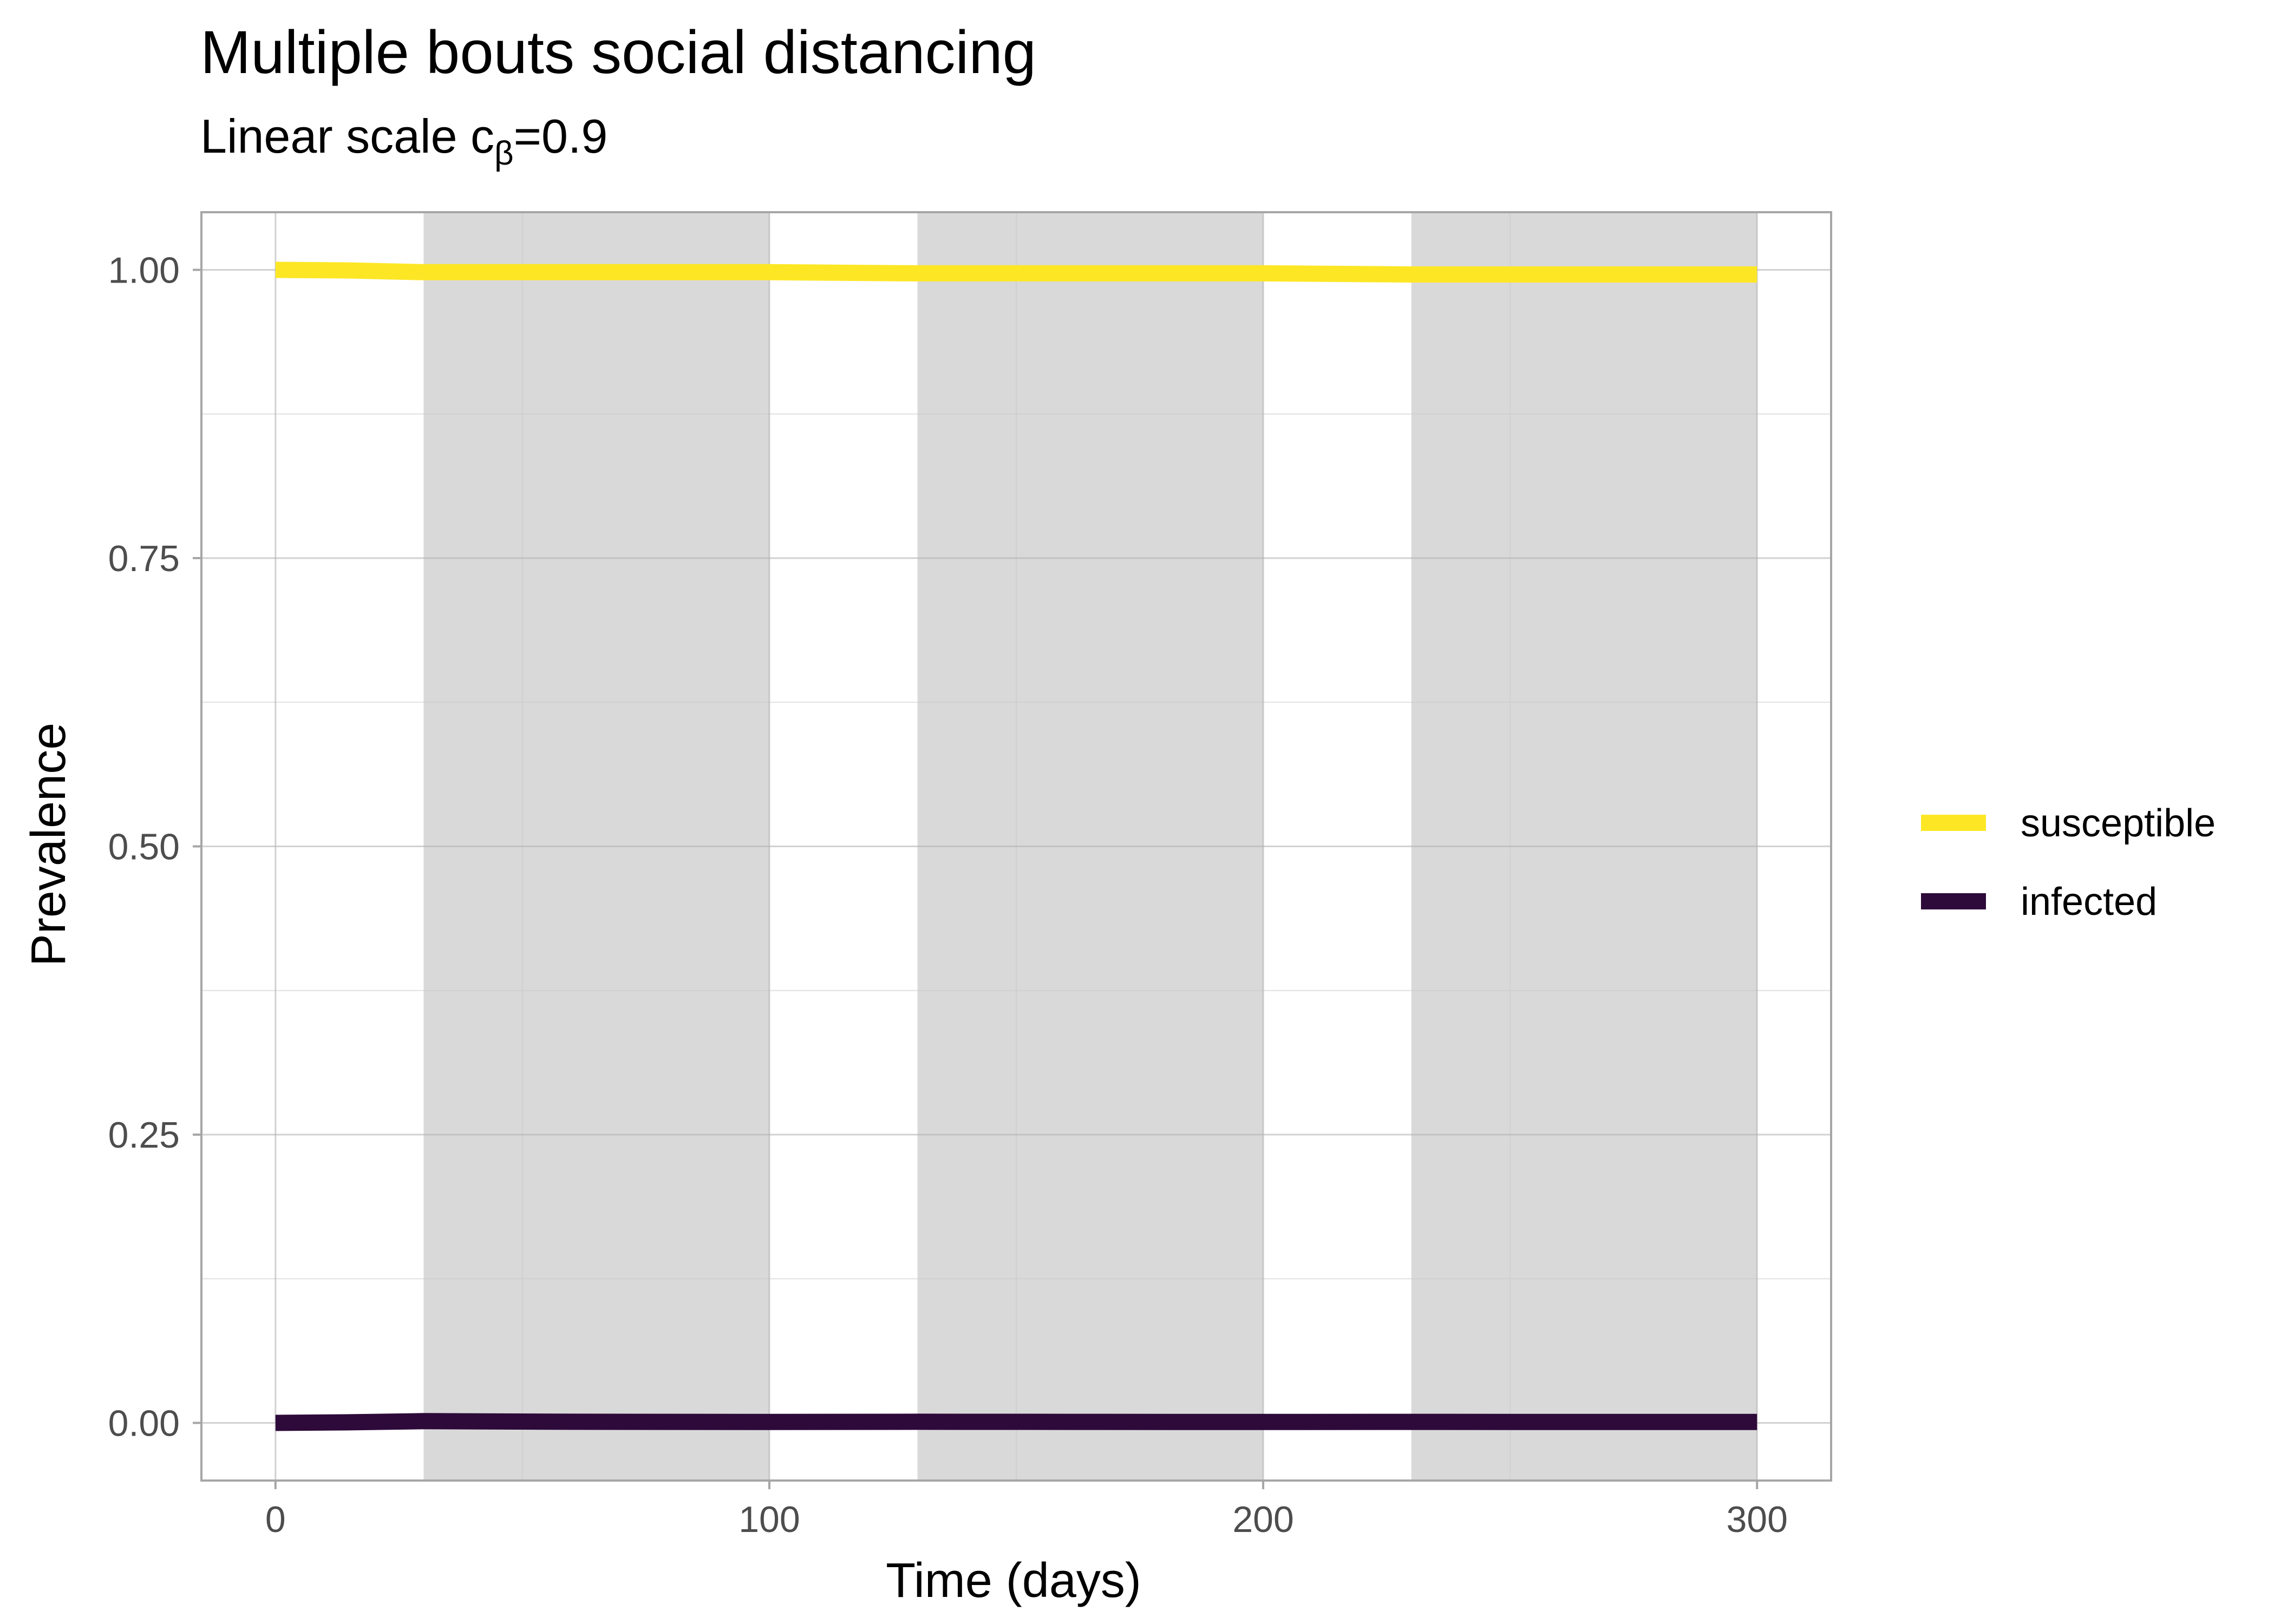 This screenshot has width=2274, height=1624. Describe the element at coordinates (347, 136) in the screenshot. I see `subtitle-prefix: Linear scale c` at that location.